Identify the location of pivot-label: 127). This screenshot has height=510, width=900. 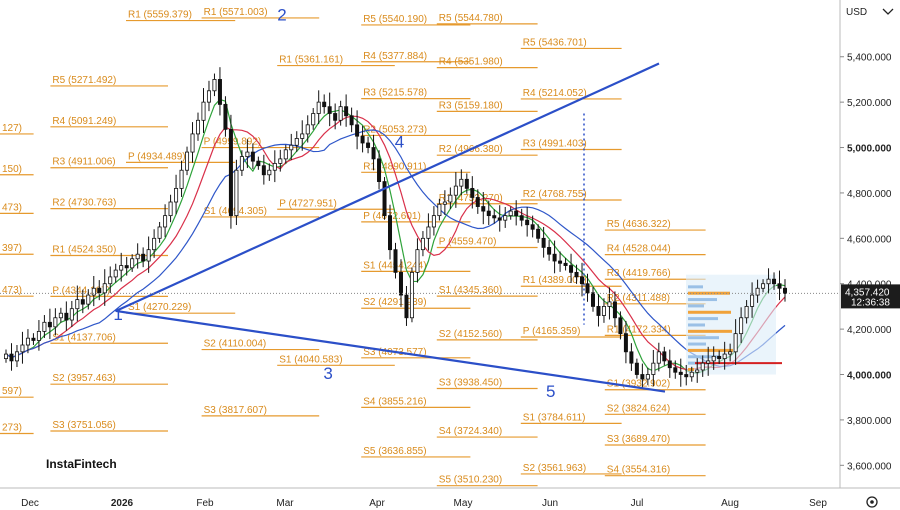
(12, 128).